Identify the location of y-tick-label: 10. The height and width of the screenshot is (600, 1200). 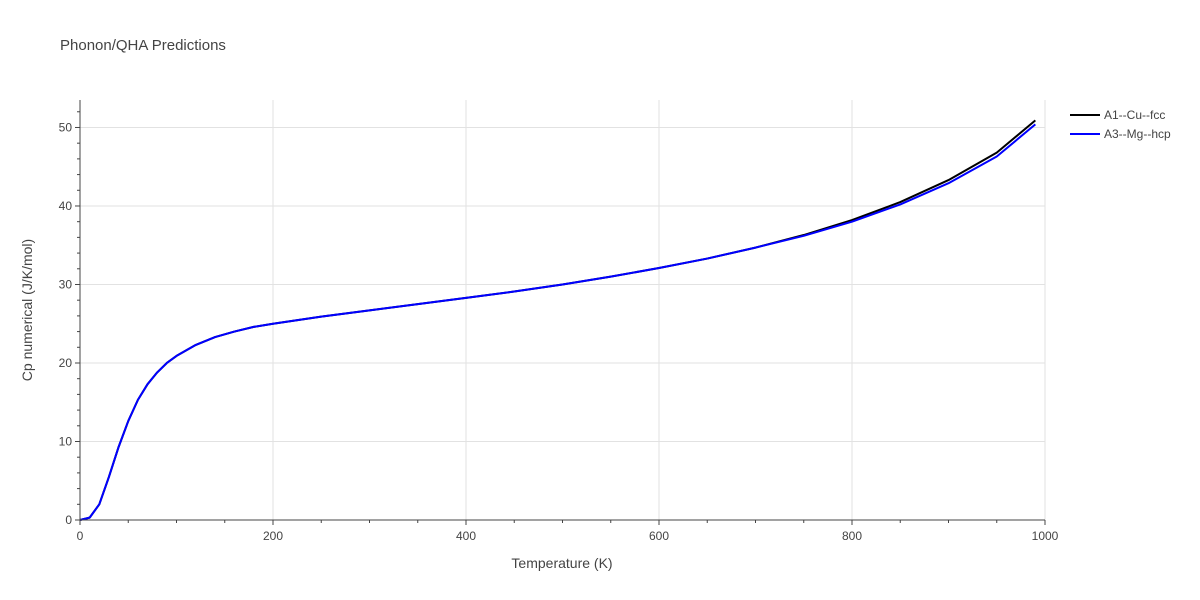
(66, 441).